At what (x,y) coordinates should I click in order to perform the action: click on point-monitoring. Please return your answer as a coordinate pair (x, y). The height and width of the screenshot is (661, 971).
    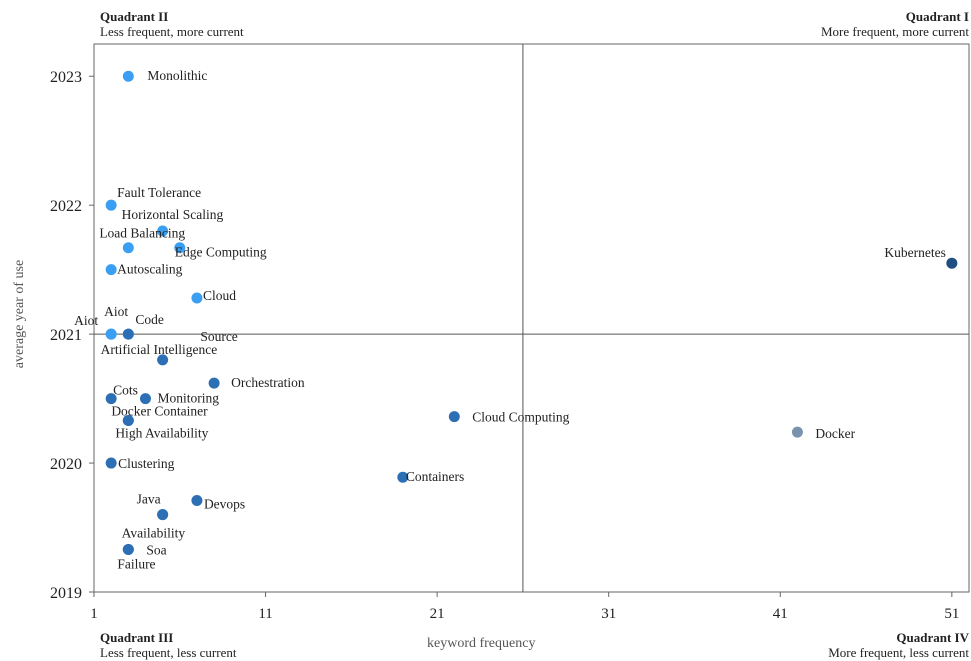
    Looking at the image, I should click on (145, 399).